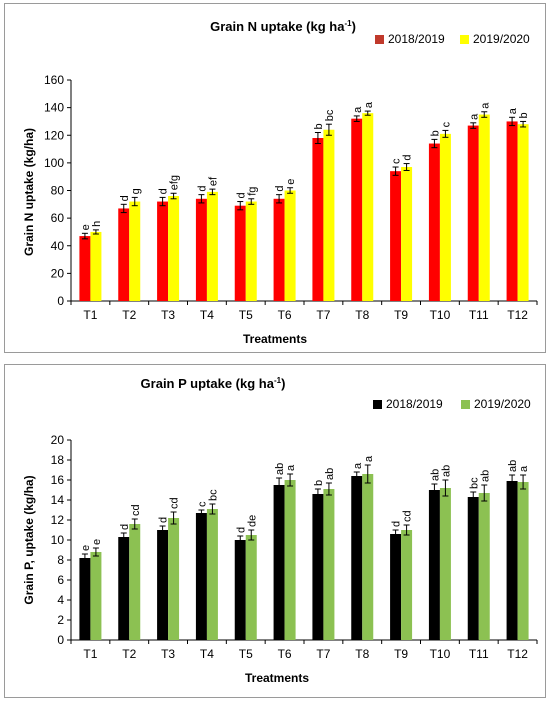 The image size is (550, 706). Describe the element at coordinates (58, 480) in the screenshot. I see `y-tick-label: 16` at that location.